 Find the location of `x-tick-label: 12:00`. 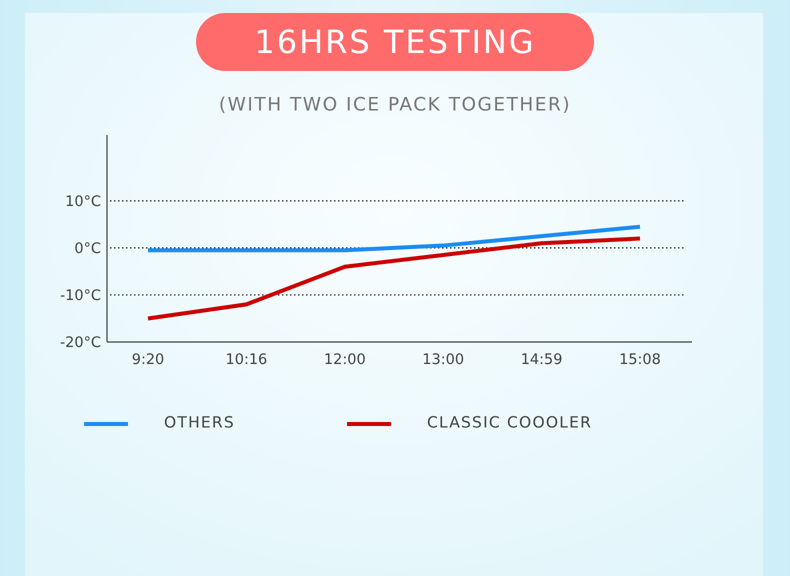

x-tick-label: 12:00 is located at coordinates (345, 360).